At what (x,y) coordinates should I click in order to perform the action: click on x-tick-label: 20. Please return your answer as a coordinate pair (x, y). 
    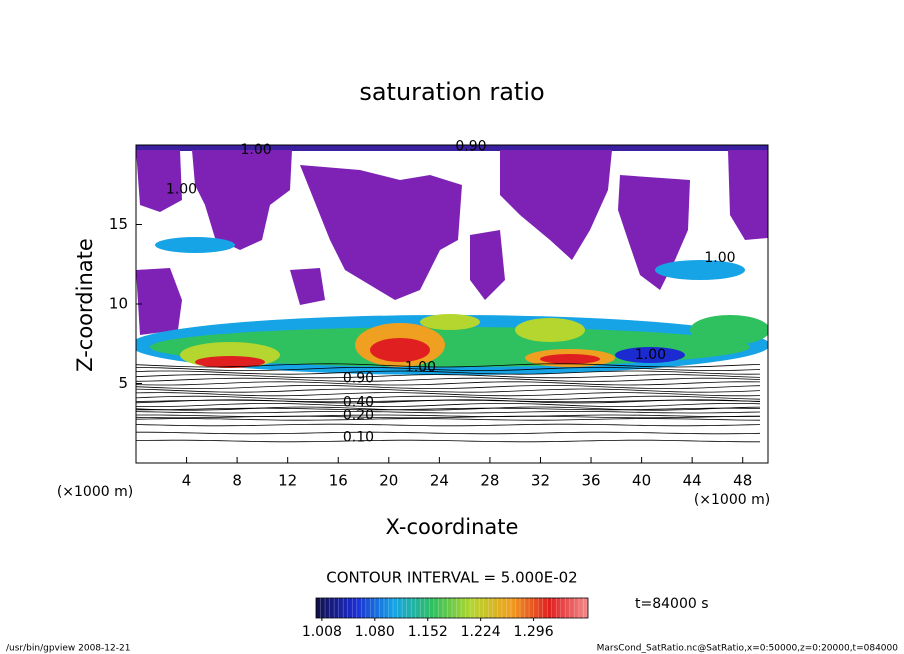
    Looking at the image, I should click on (388, 481).